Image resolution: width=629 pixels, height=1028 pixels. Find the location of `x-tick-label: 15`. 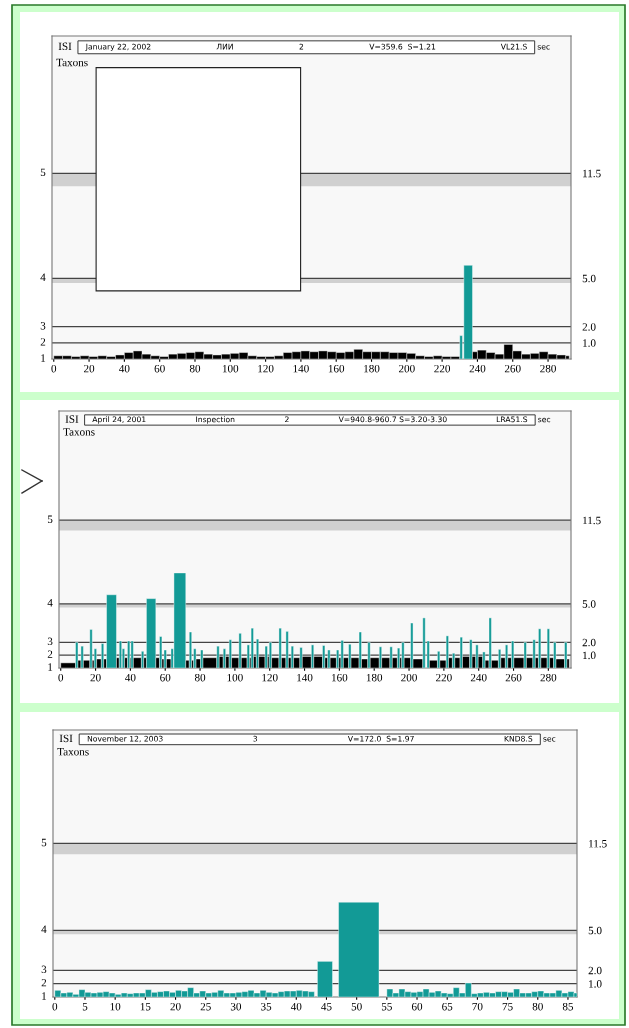

x-tick-label: 15 is located at coordinates (145, 1006).